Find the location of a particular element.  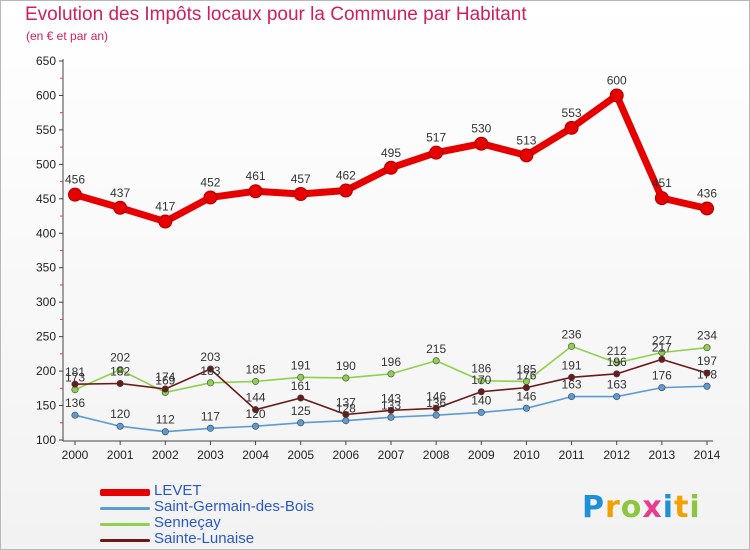

x-tick-label: 2012 is located at coordinates (616, 455).